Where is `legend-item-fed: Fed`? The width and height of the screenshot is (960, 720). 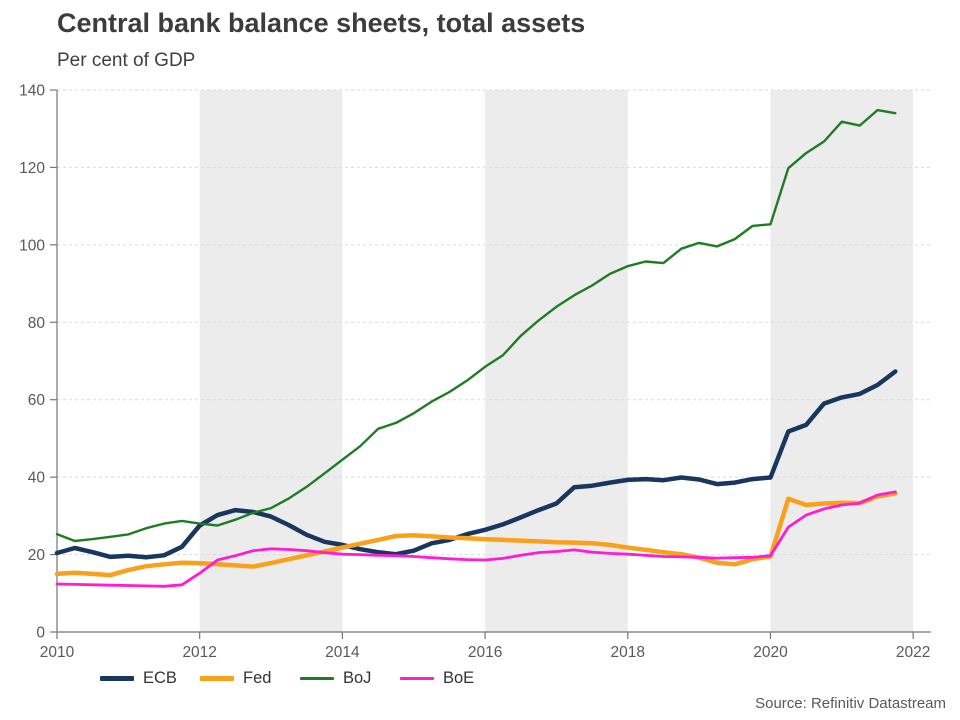 legend-item-fed: Fed is located at coordinates (250, 678).